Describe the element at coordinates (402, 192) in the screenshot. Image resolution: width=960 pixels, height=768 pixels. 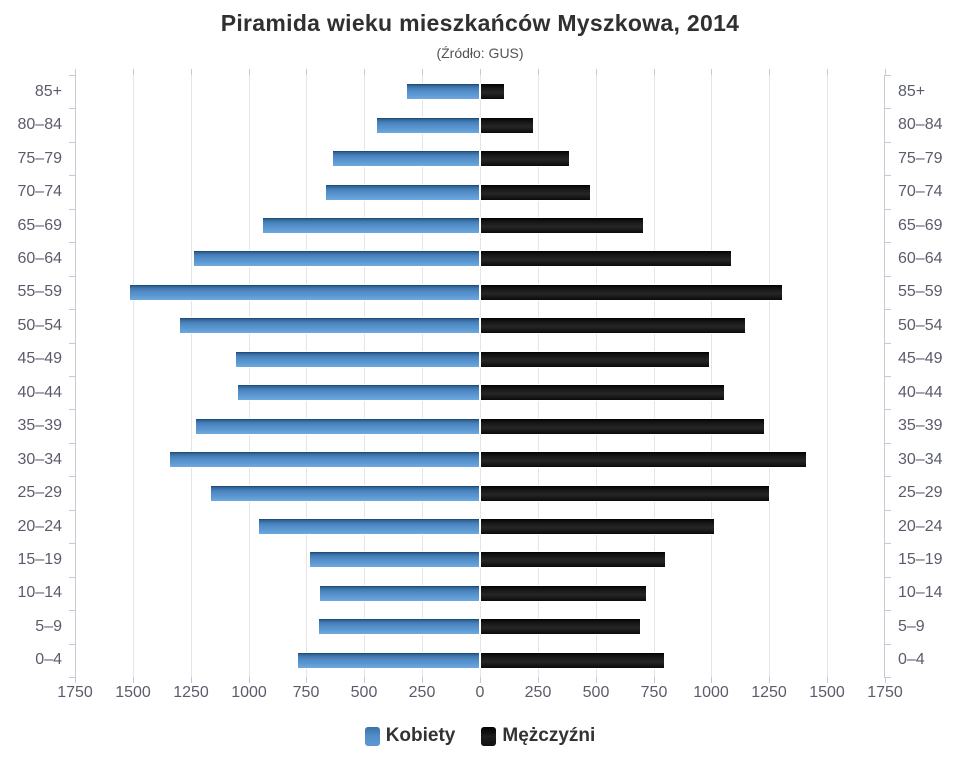
I see `bar-kobiety-70–74` at that location.